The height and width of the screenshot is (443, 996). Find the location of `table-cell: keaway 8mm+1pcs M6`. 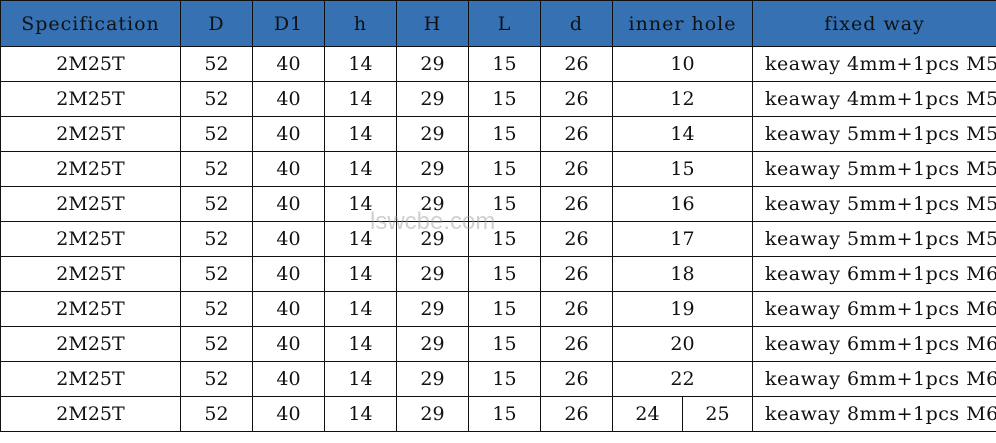

table-cell: keaway 8mm+1pcs M6 is located at coordinates (874, 414).